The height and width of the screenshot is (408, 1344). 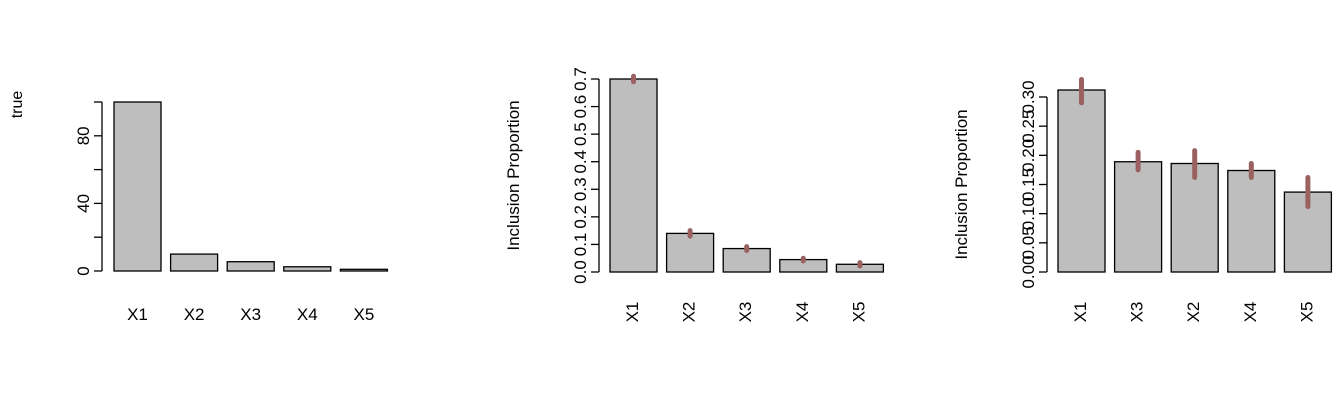 What do you see at coordinates (580, 79) in the screenshot?
I see `y-tick-label: 0.7` at bounding box center [580, 79].